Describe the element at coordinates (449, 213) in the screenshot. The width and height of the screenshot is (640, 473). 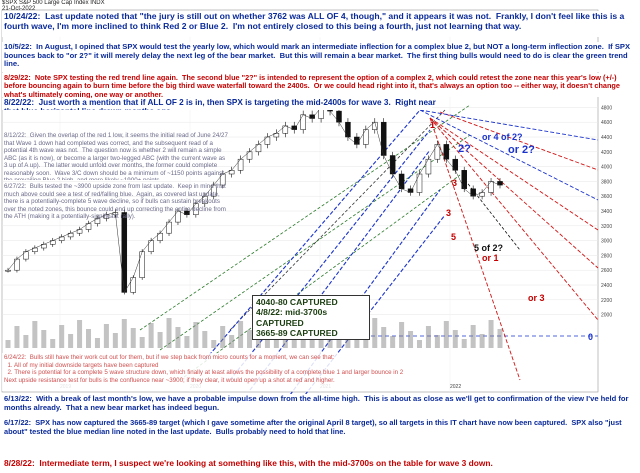
I see `wave-label-3b: 3` at that location.